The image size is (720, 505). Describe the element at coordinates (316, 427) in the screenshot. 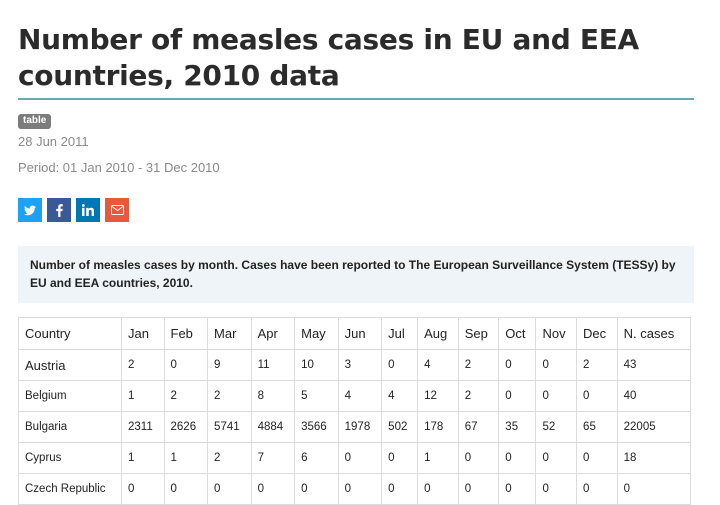

I see `table-cell: 3566` at that location.